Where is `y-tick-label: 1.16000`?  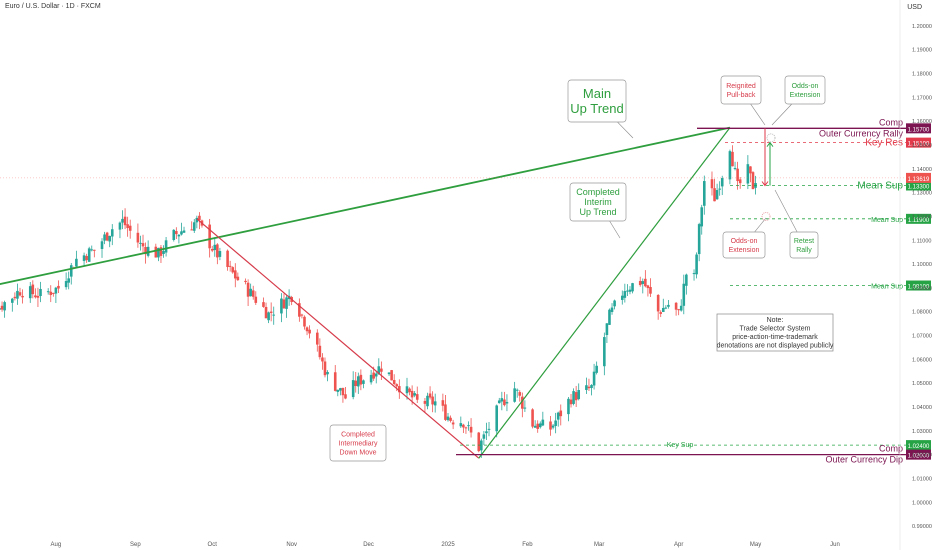 y-tick-label: 1.16000 is located at coordinates (922, 122).